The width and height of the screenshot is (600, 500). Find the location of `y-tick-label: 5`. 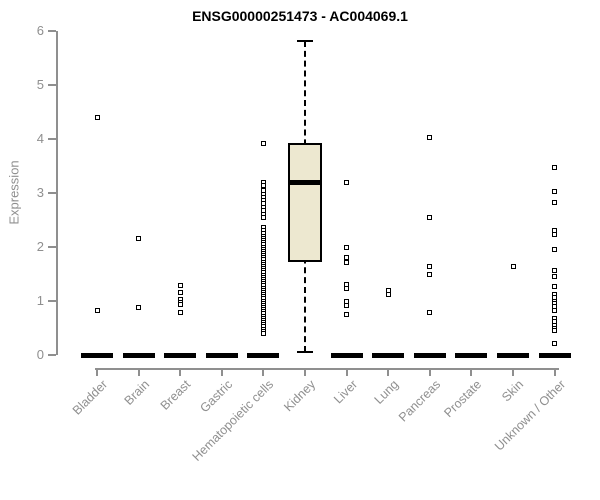

y-tick-label: 5 is located at coordinates (40, 84).